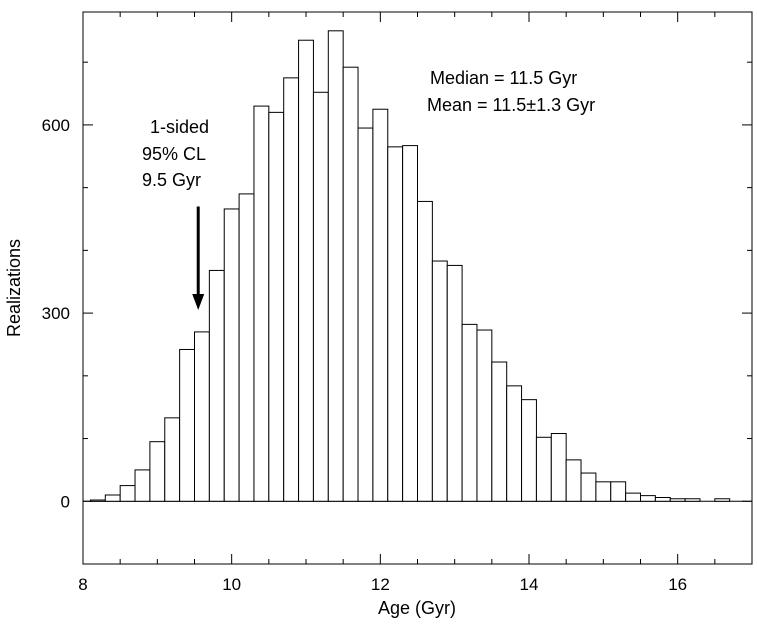 The image size is (757, 625). I want to click on y-tick-label: 300, so click(56, 313).